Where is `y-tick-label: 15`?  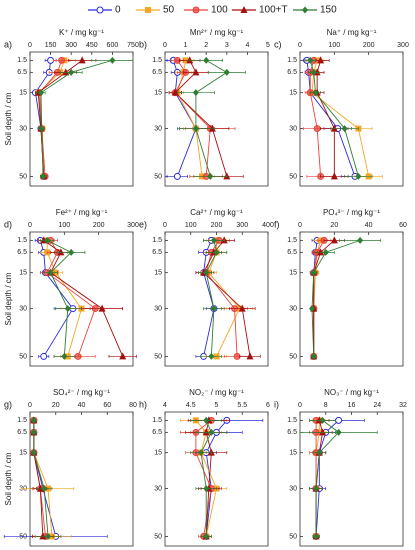
y-tick-label: 15 is located at coordinates (23, 273).